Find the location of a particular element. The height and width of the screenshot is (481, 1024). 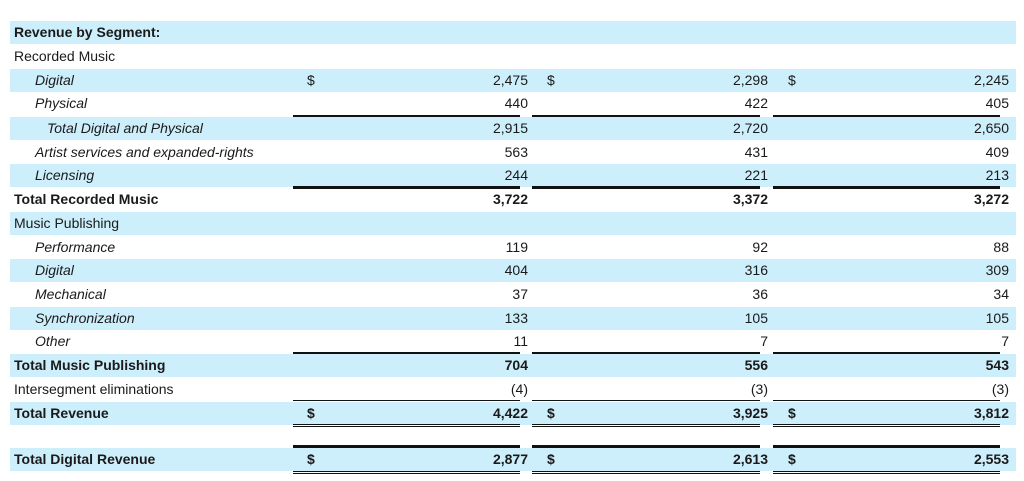

table-row: Licensing 244 221 213 is located at coordinates (513, 175).